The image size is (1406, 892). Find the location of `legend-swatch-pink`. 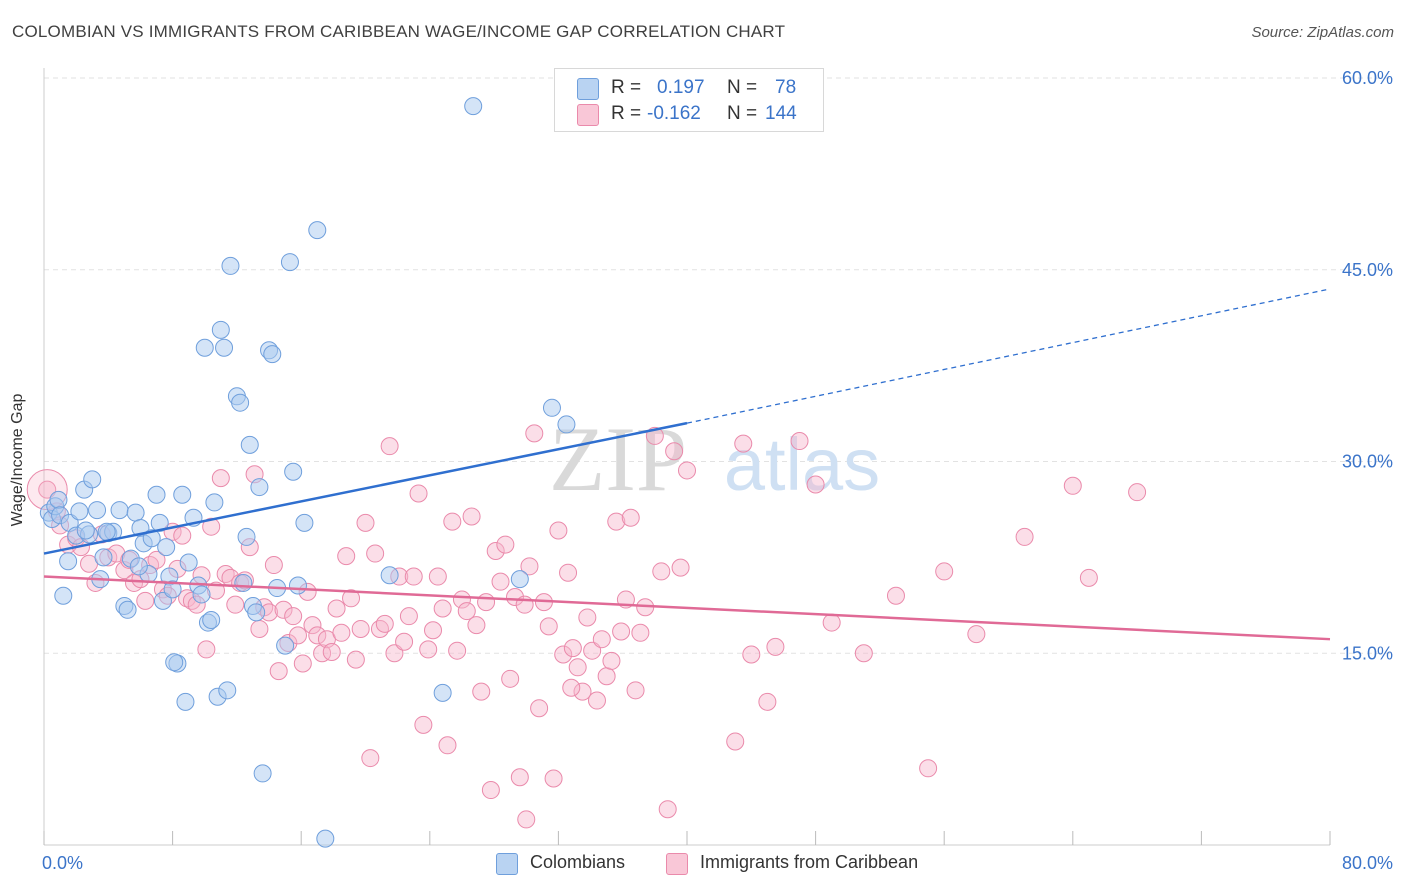

legend-swatch-pink is located at coordinates (588, 115).